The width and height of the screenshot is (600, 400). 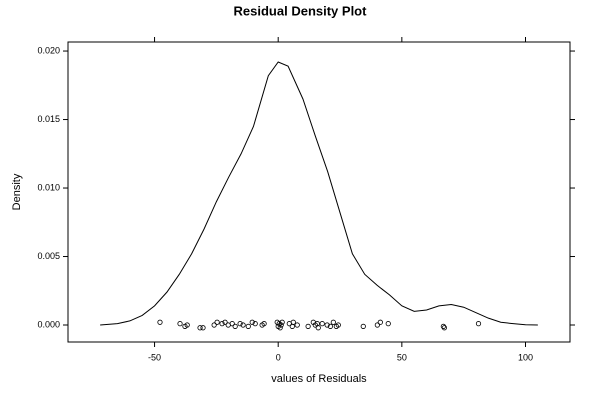 What do you see at coordinates (301, 10) in the screenshot?
I see `chart-title: Residual Density Plot` at bounding box center [301, 10].